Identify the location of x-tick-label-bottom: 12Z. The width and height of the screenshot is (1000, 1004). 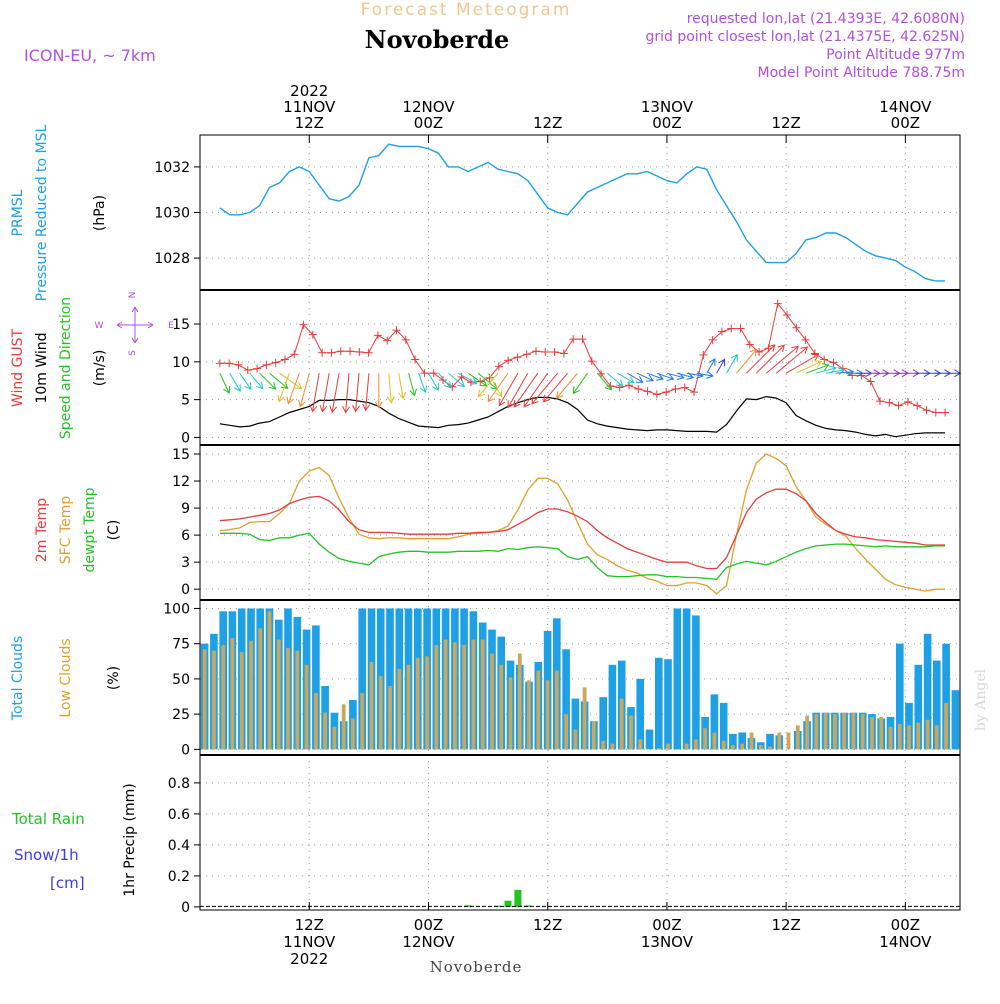
(309, 925).